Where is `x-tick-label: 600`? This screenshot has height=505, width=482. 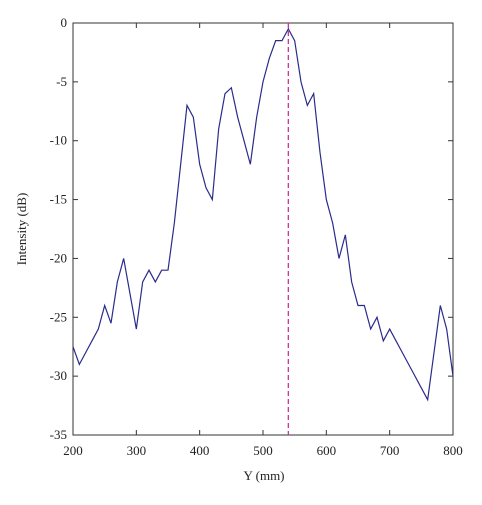 x-tick-label: 600 is located at coordinates (327, 450).